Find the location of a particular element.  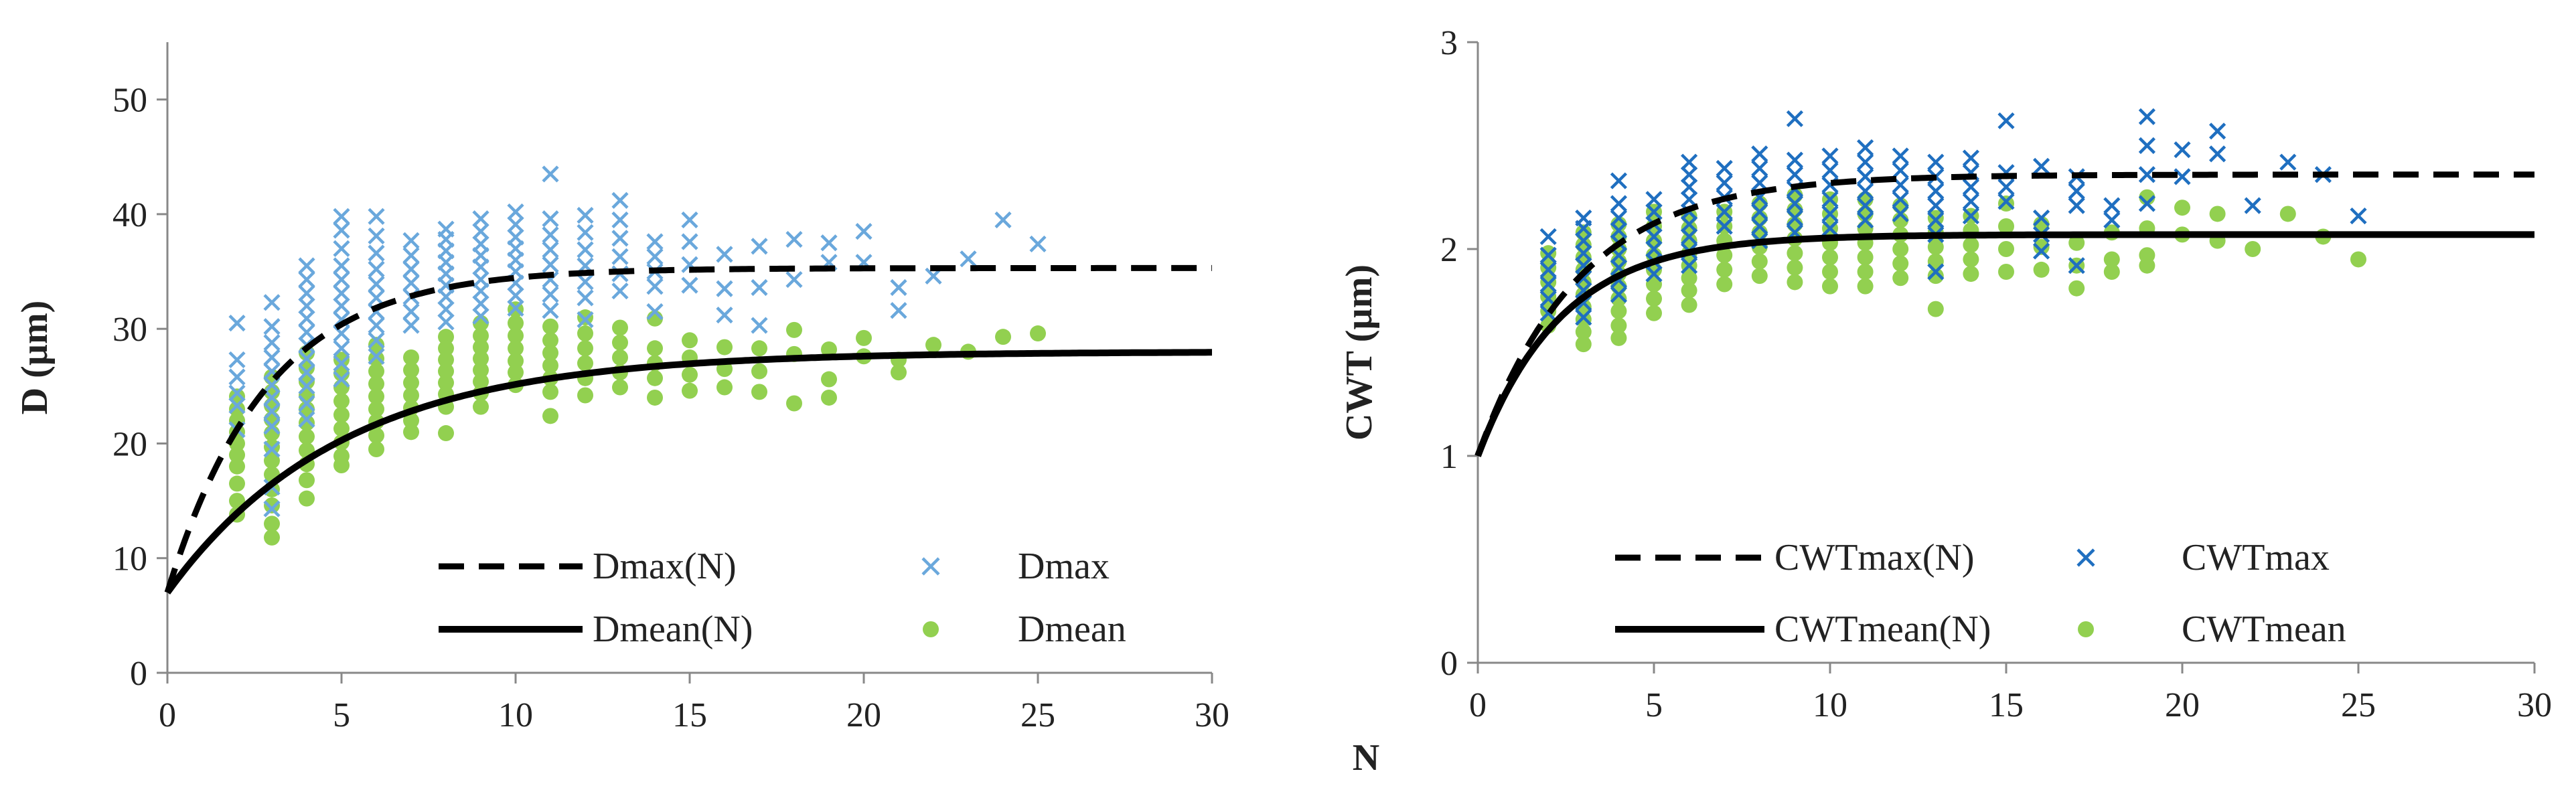

y-tick-label: 0 is located at coordinates (138, 674).